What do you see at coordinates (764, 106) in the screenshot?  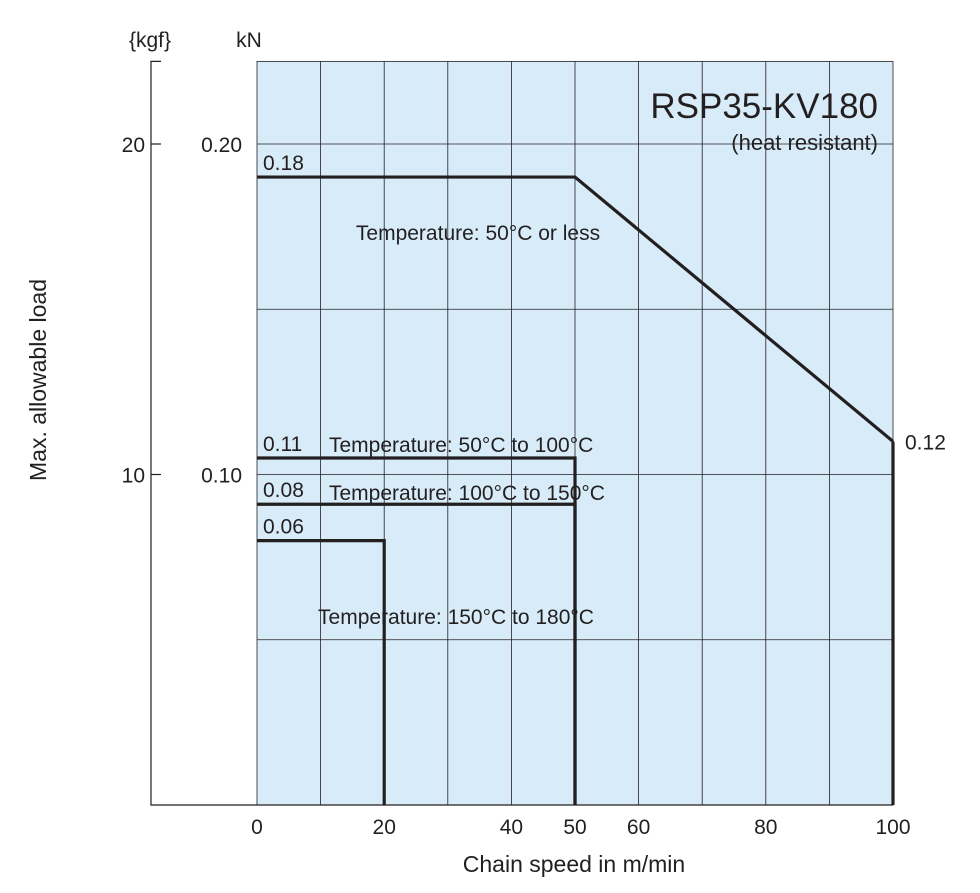 I see `chart-title: RSP35-KV180` at bounding box center [764, 106].